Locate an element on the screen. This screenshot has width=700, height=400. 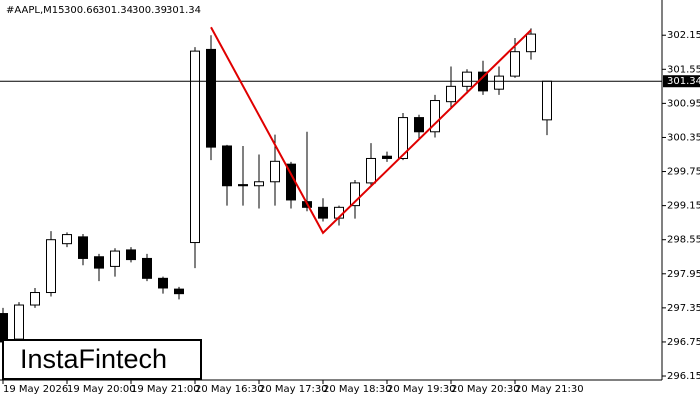
x-tick-label: 20 May 19:30 is located at coordinates (421, 389).